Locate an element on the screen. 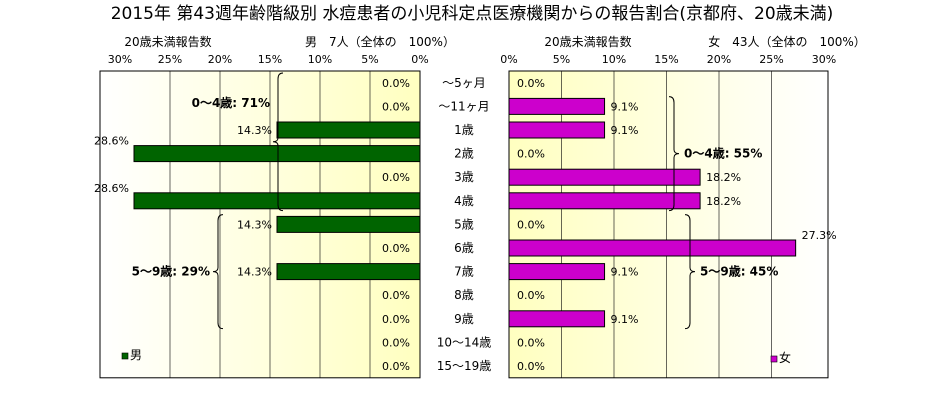  data-label-left-5: 28.6% is located at coordinates (111, 188).